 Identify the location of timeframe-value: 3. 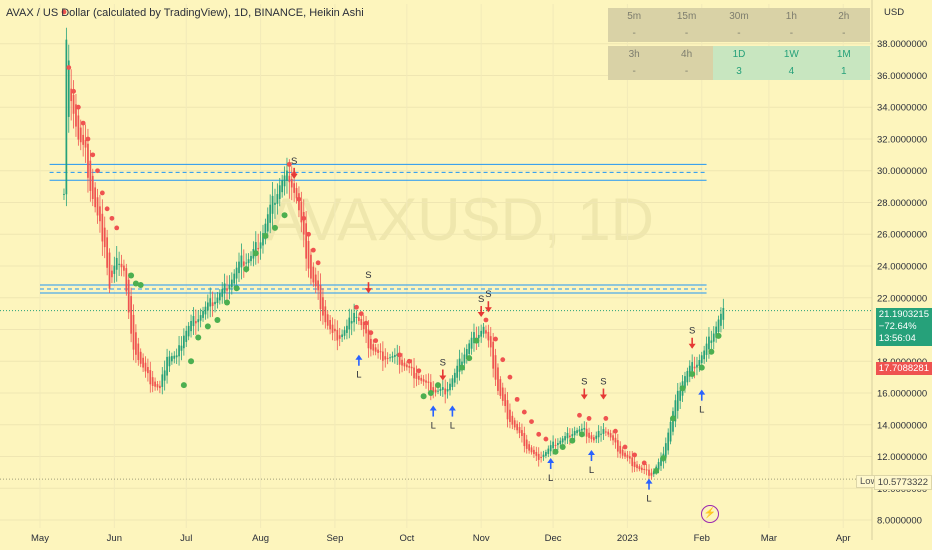
(739, 71).